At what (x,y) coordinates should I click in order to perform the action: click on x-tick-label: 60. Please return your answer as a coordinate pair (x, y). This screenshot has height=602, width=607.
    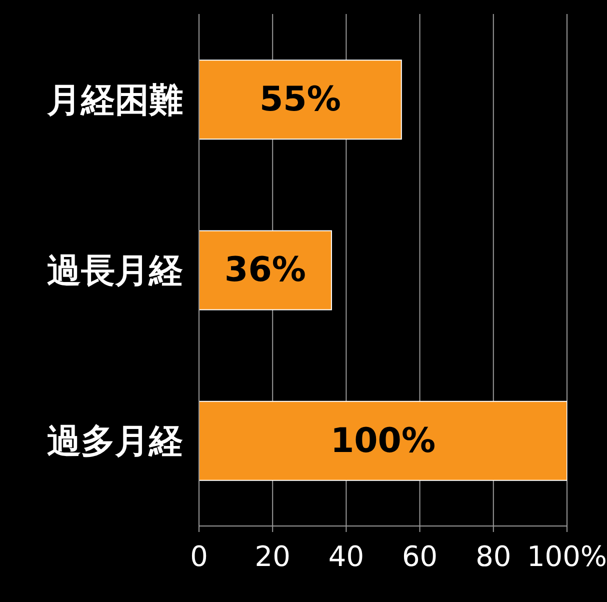
    Looking at the image, I should click on (420, 556).